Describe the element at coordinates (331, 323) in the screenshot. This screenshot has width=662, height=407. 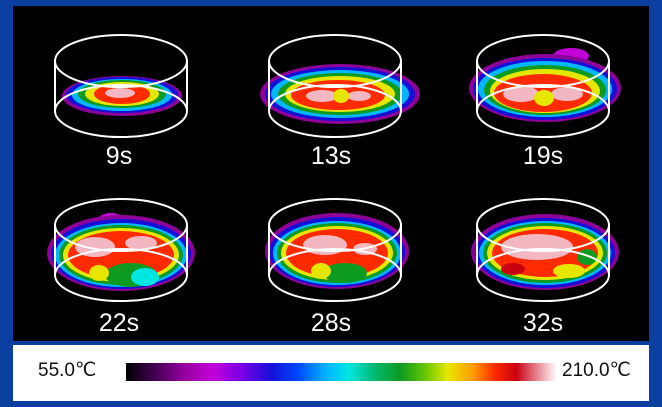
I see `time-label: 28s` at that location.